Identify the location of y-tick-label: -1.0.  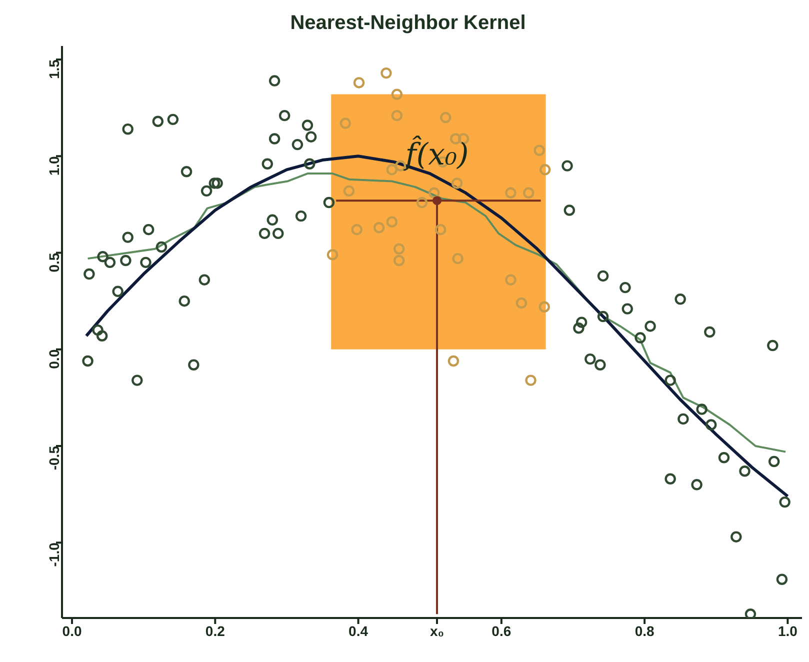
(54, 554).